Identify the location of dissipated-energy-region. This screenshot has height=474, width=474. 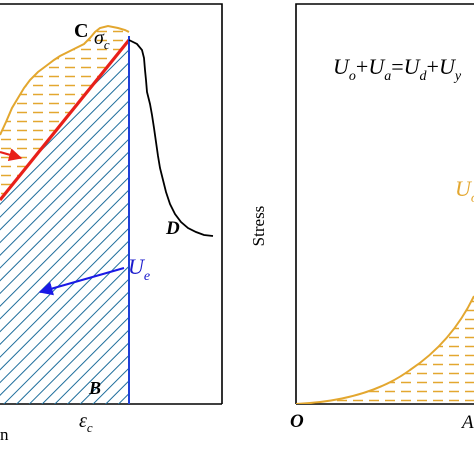
(64, 113).